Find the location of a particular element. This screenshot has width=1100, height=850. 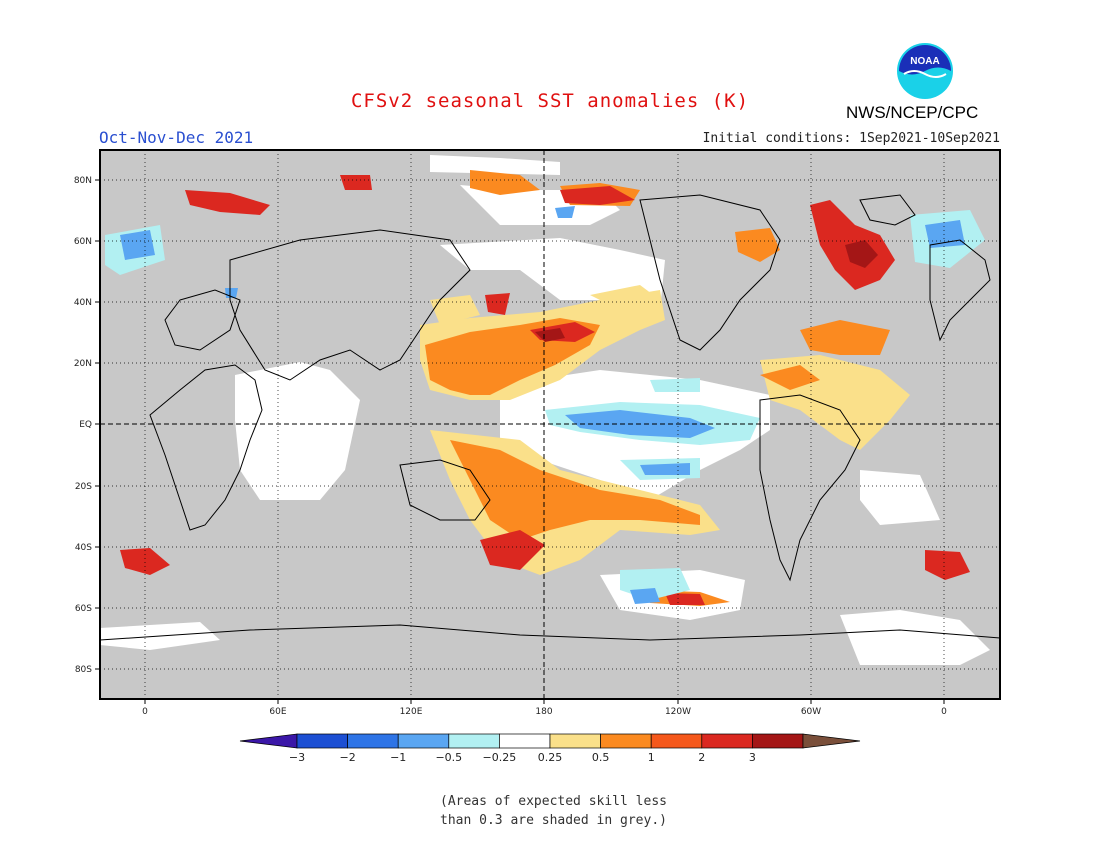

colorbar-label: 0.25 is located at coordinates (550, 757).